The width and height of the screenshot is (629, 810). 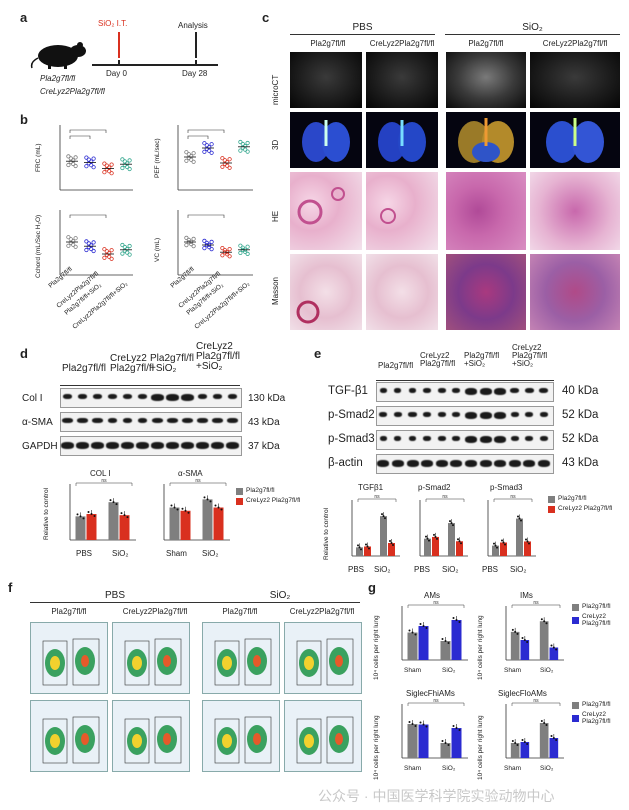 What do you see at coordinates (580, 463) in the screenshot?
I see `e-kda-4: 43 kDa` at bounding box center [580, 463].